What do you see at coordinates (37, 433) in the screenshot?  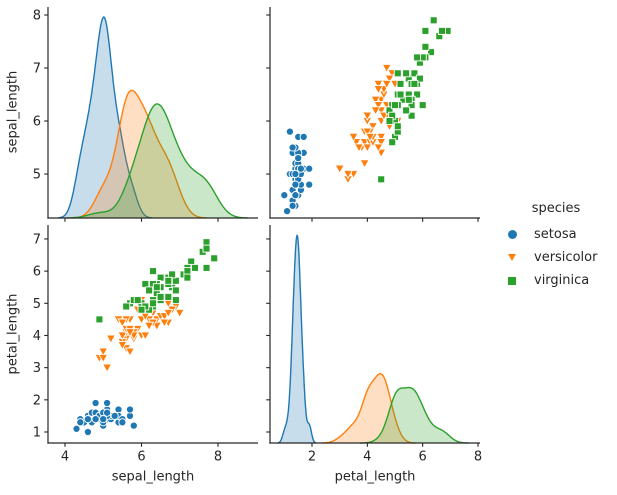 I see `y-tick-label: 1` at bounding box center [37, 433].